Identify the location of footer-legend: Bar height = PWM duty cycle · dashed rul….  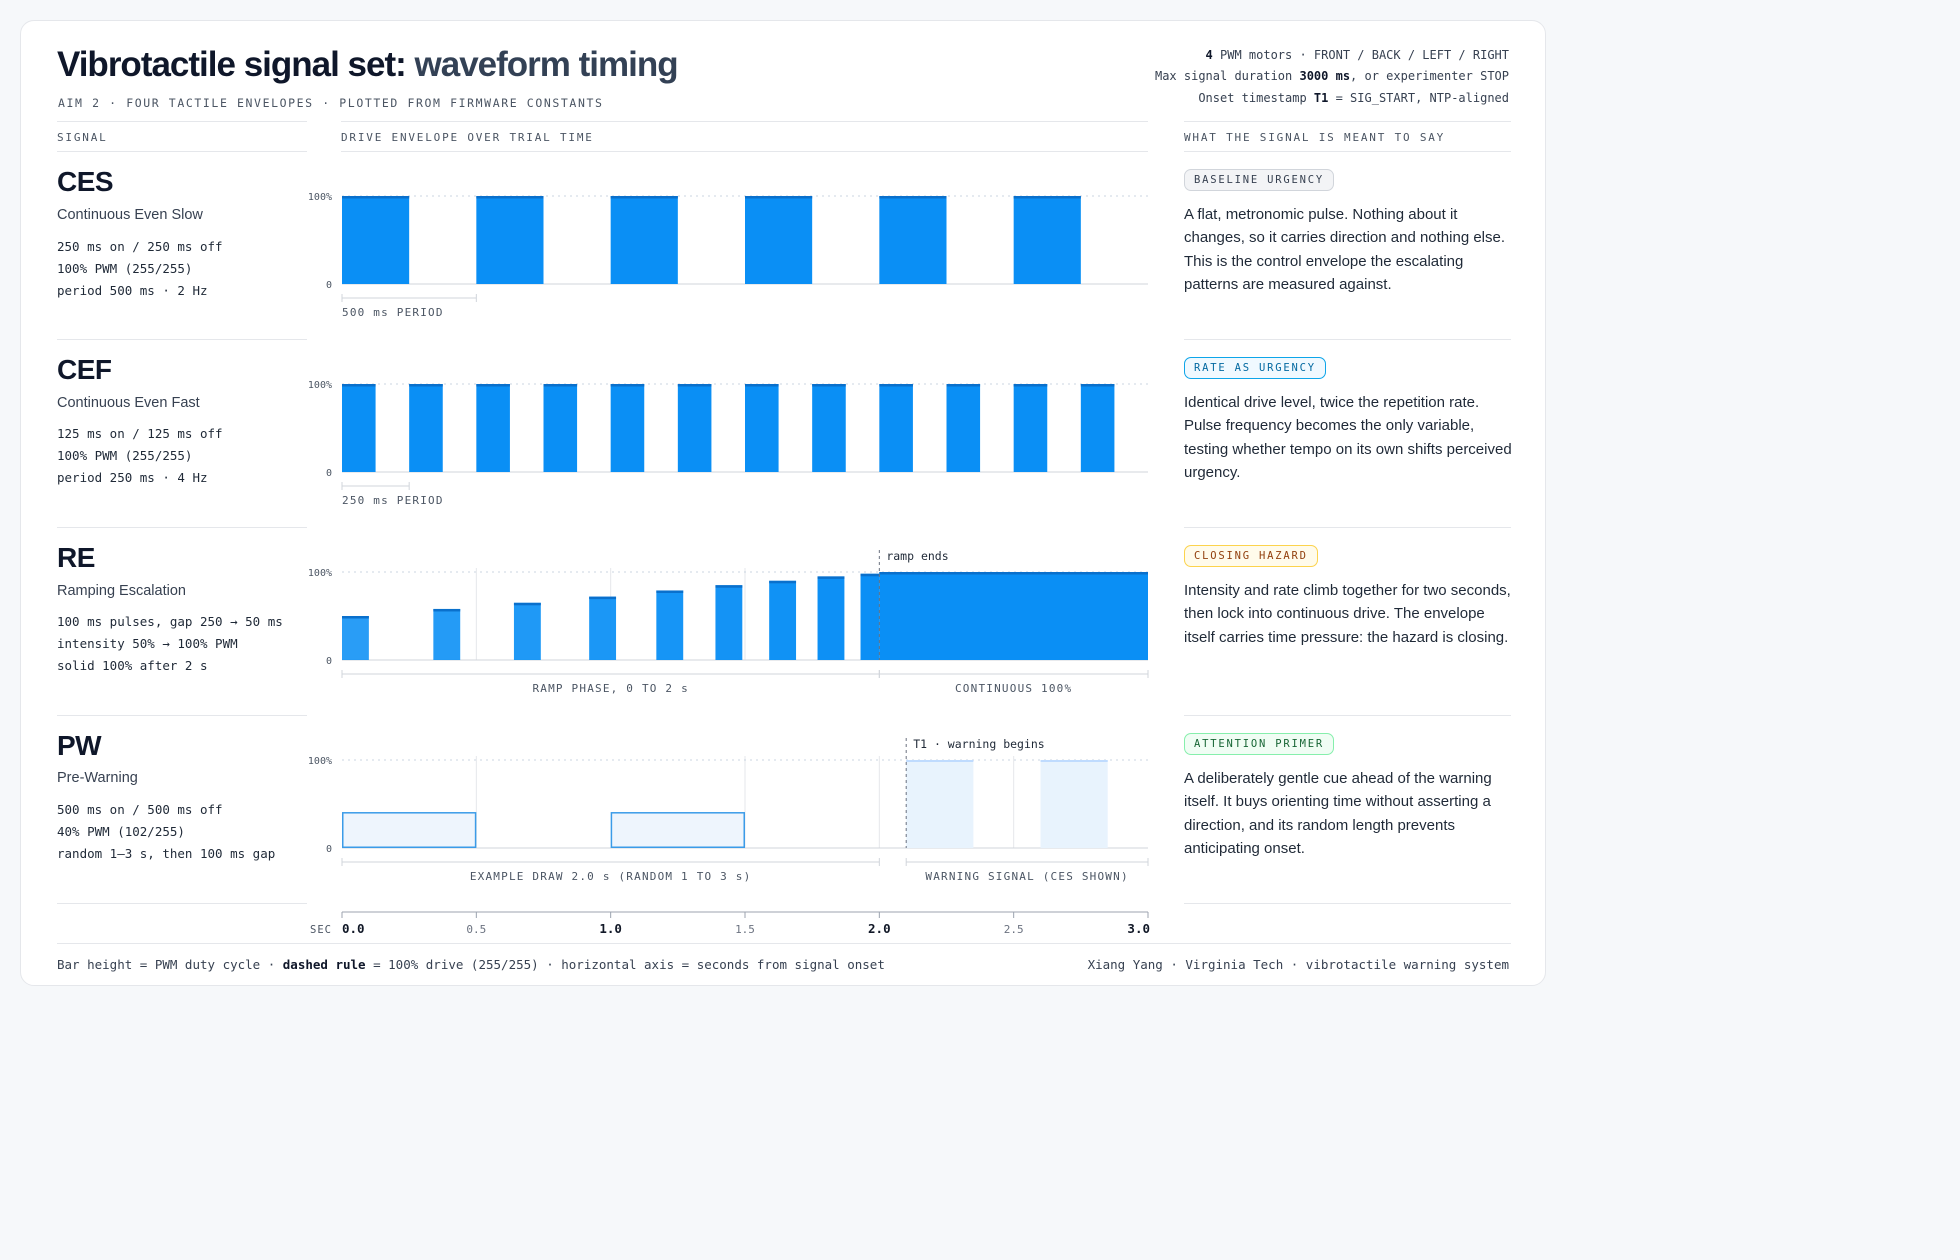
(471, 964).